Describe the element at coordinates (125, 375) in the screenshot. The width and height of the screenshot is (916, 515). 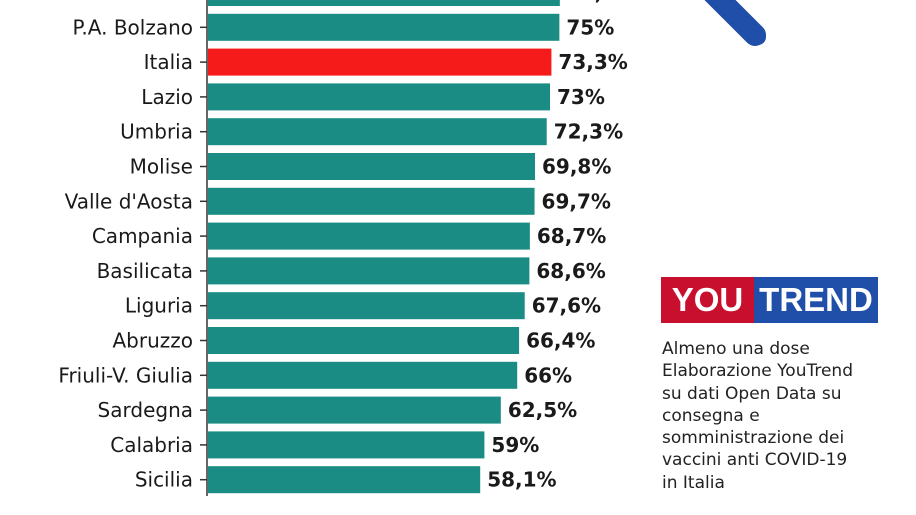
I see `category-label: Friuli-V. Giulia` at that location.